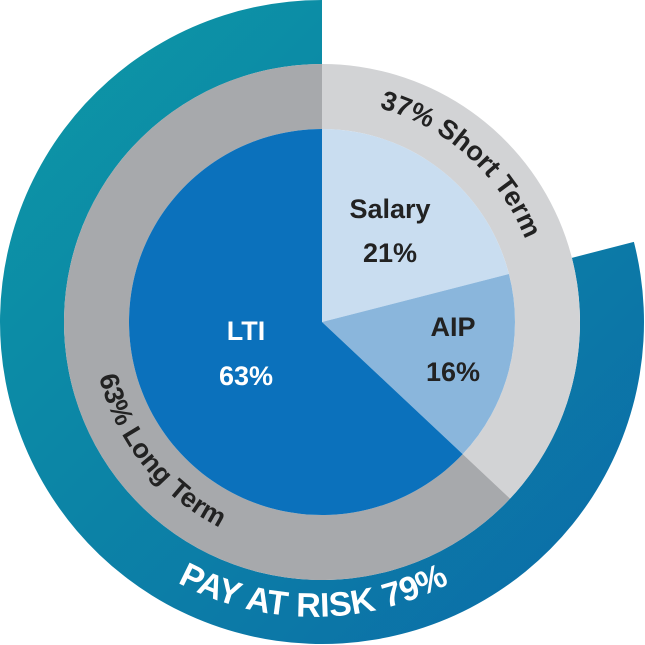  I want to click on aip-value: 16%, so click(453, 372).